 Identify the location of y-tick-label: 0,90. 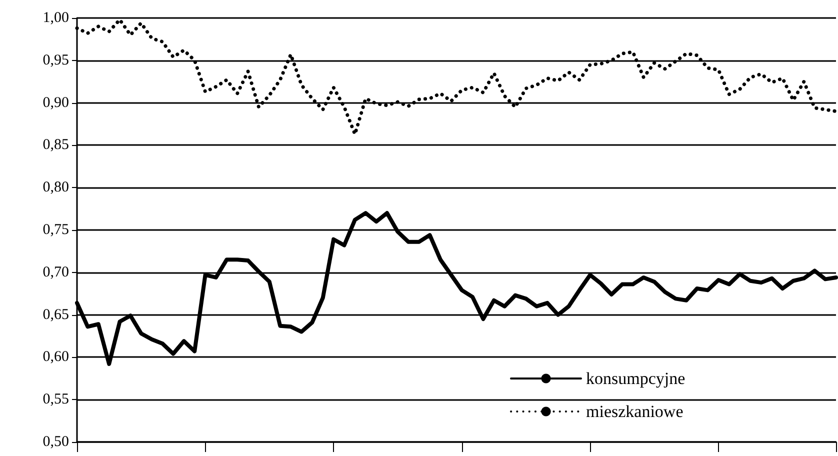
(55, 102).